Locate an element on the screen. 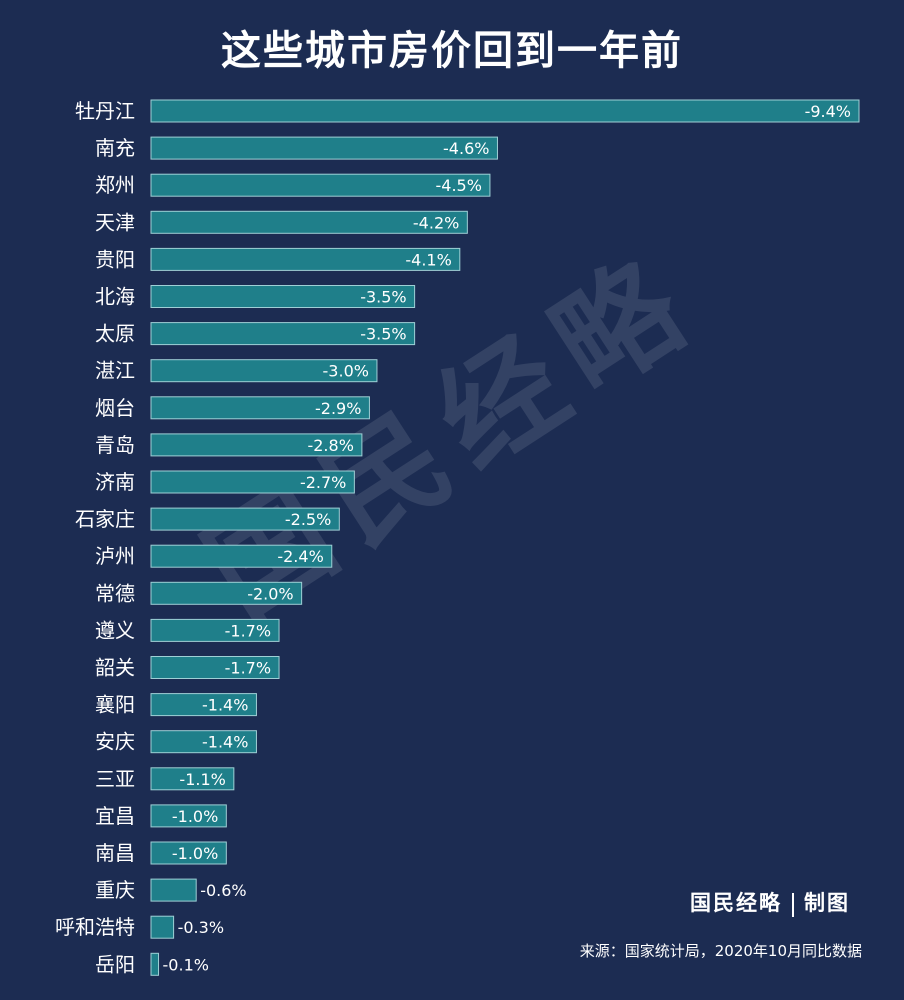 The image size is (904, 1000). category-label: 北海 is located at coordinates (115, 297).